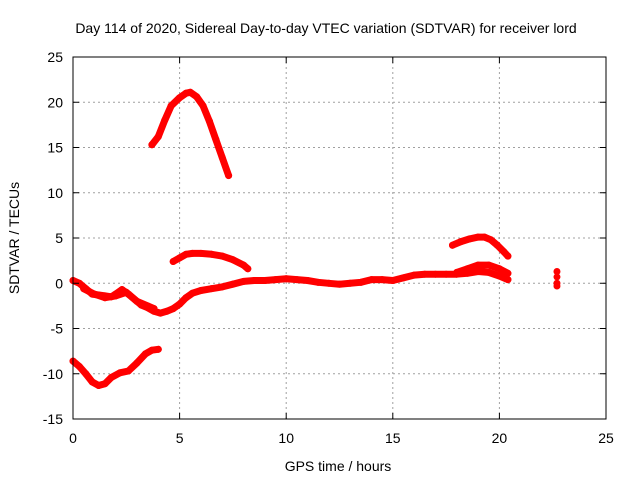 This screenshot has width=640, height=480. What do you see at coordinates (14, 238) in the screenshot?
I see `y-axis-label: SDTVAR / TECUs` at bounding box center [14, 238].